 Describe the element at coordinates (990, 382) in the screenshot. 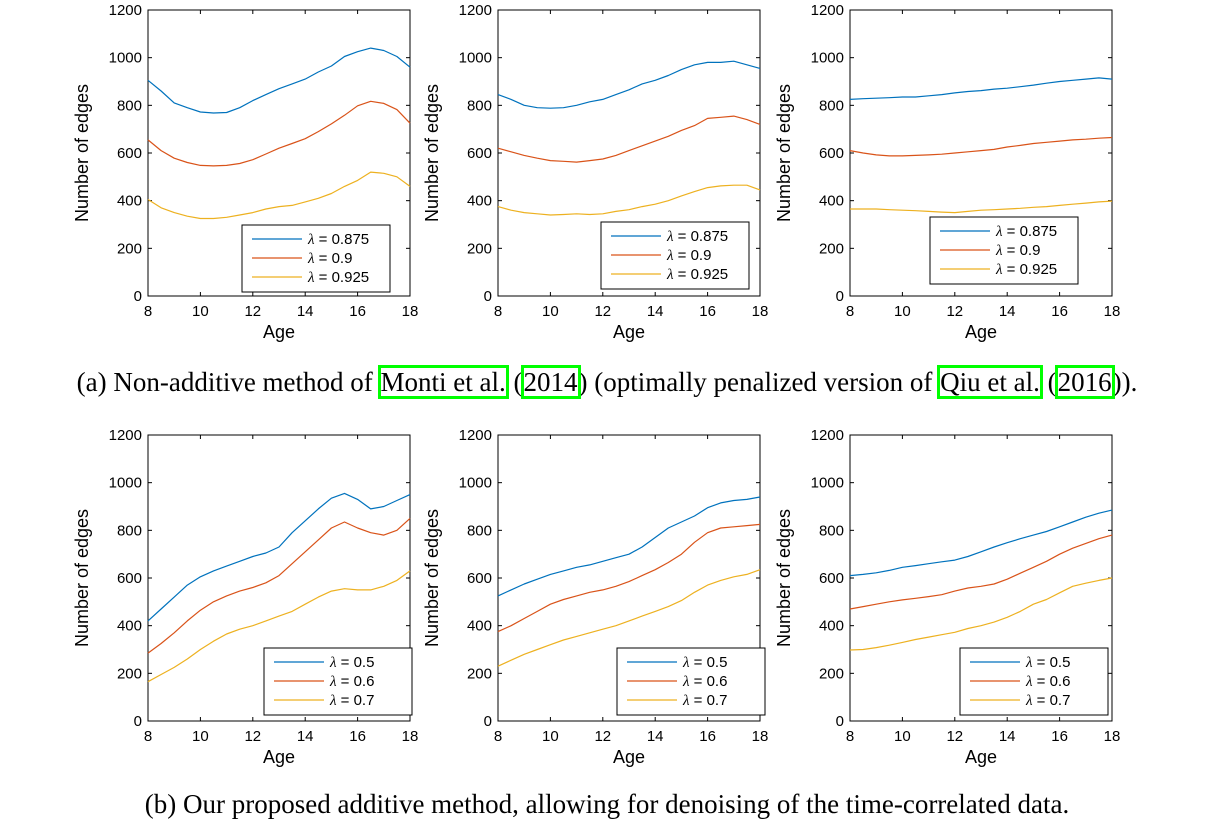

I see `citation-qiu-author-link: Qiu et al.` at that location.